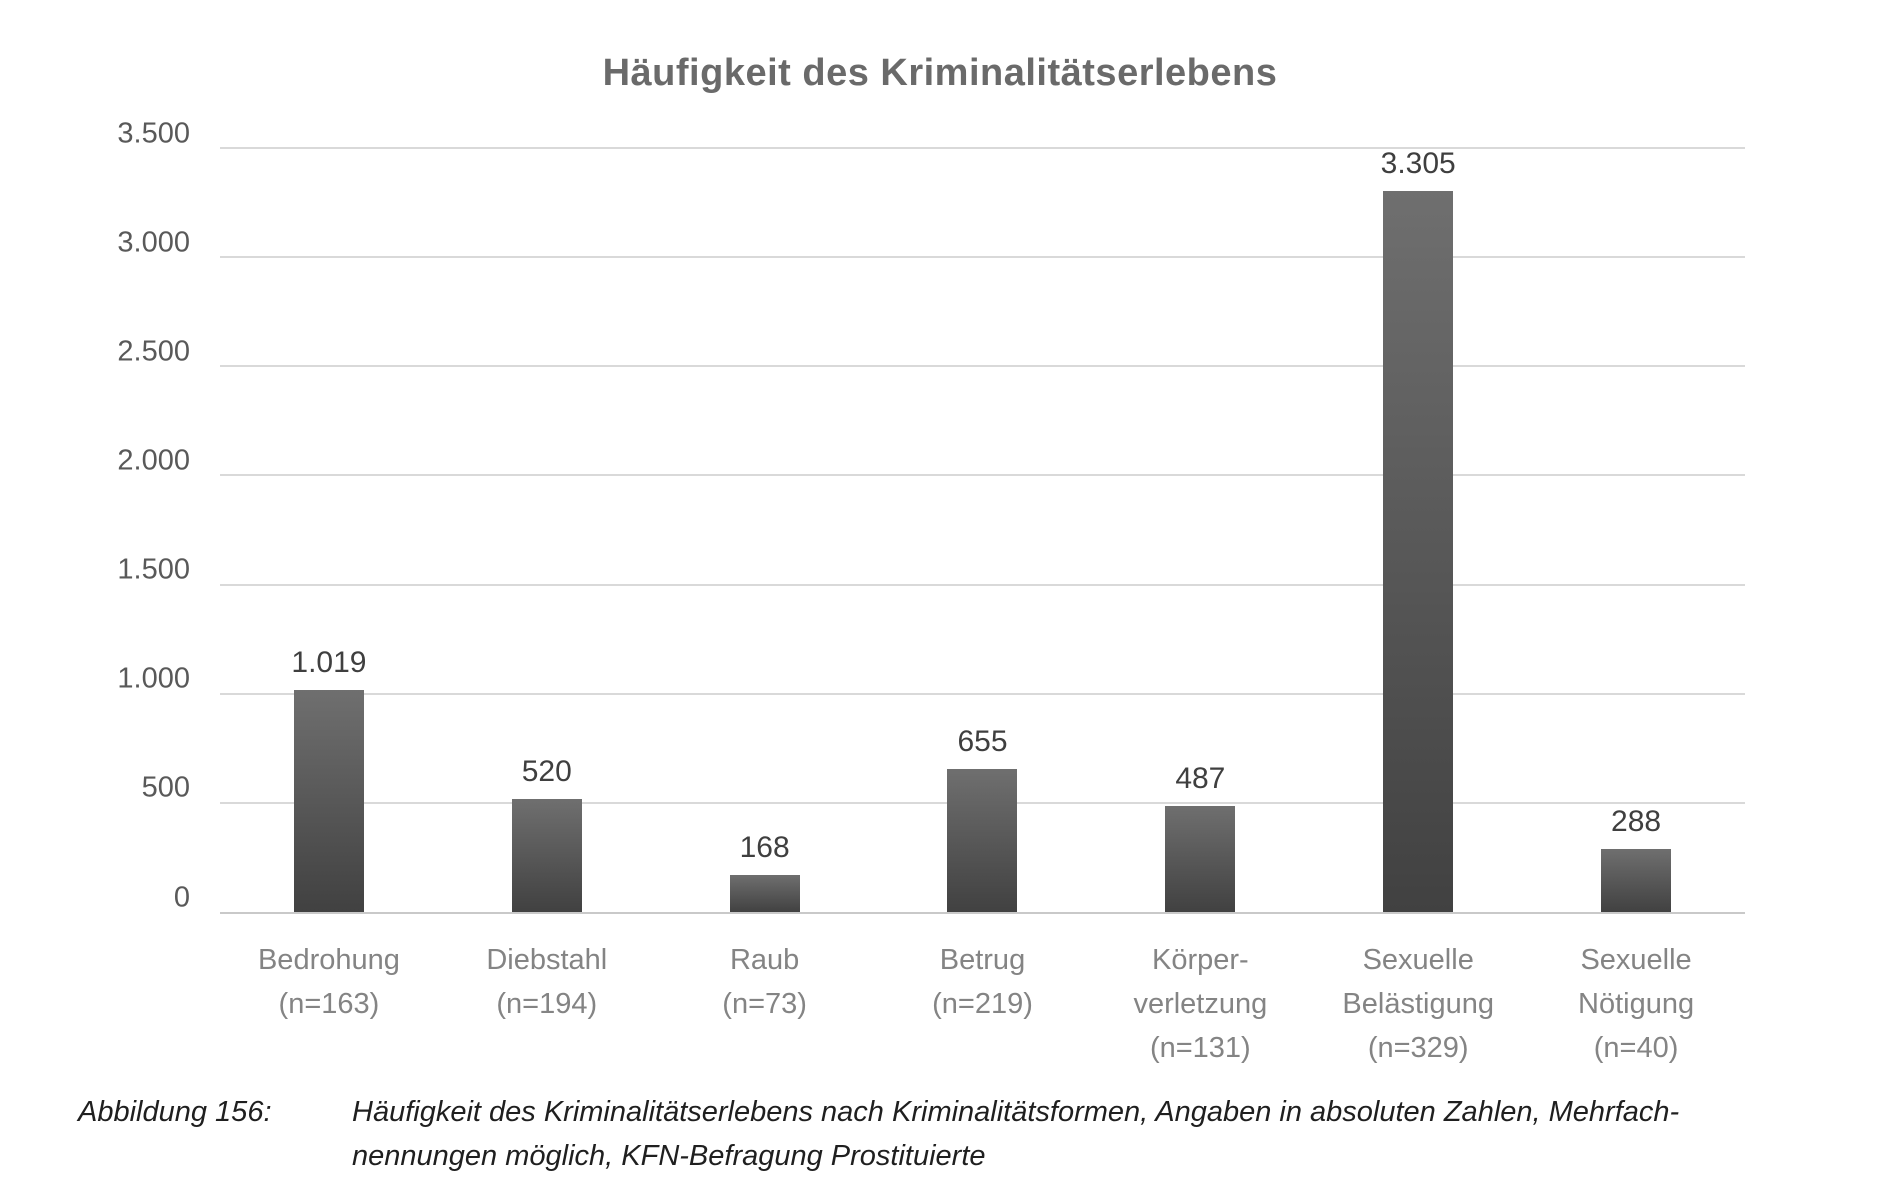 Image resolution: width=1881 pixels, height=1199 pixels. Describe the element at coordinates (153, 242) in the screenshot. I see `y-axis-tick-label: 3.000` at that location.